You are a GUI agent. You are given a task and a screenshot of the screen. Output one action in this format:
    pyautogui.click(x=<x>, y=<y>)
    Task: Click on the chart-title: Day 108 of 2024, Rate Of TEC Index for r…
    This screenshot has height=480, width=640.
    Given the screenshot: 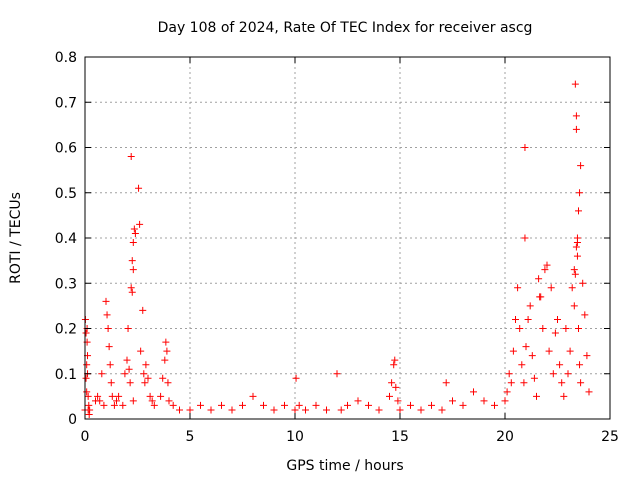 What is the action you would take?
    pyautogui.click(x=345, y=28)
    